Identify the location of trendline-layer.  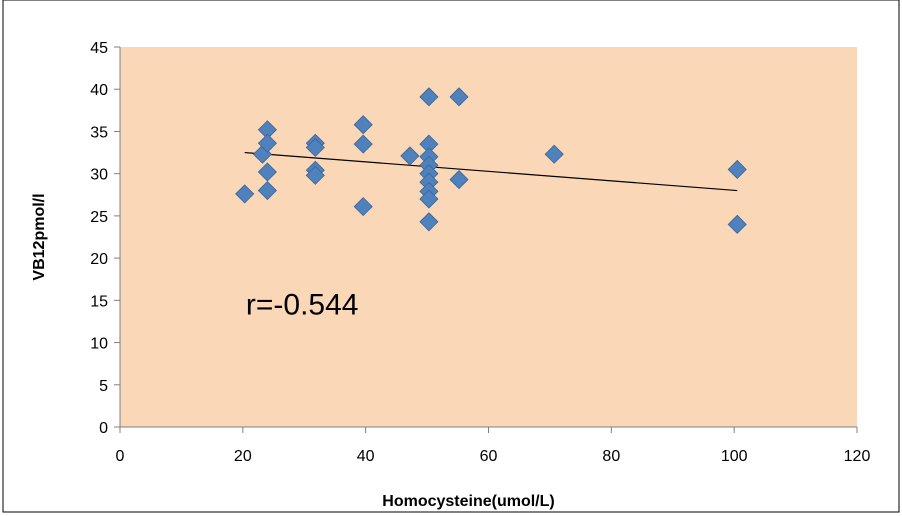
(491, 171).